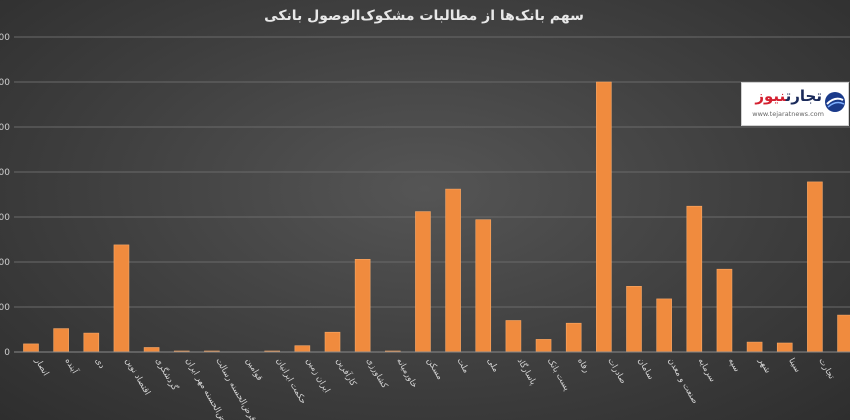 The height and width of the screenshot is (420, 850). What do you see at coordinates (347, 372) in the screenshot?
I see `x-tick-label: کارآفرین` at bounding box center [347, 372].